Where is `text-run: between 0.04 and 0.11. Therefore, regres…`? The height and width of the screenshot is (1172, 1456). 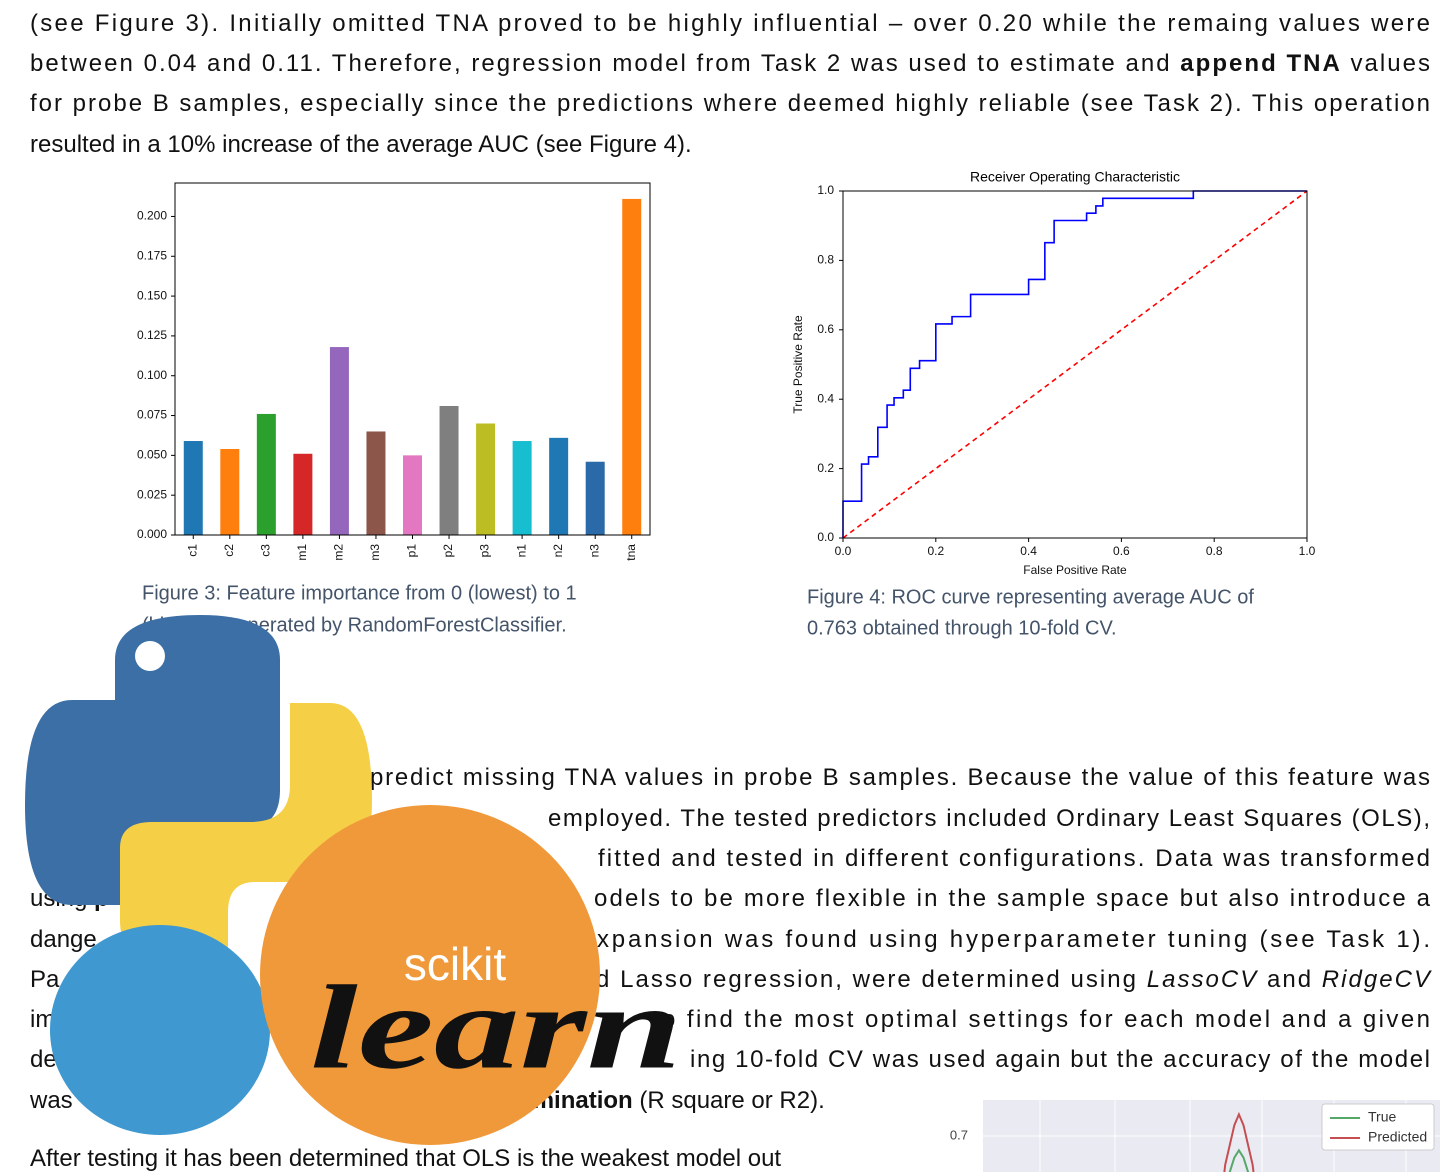 text-run: between 0.04 and 0.11. Therefore, regres… is located at coordinates (604, 63).